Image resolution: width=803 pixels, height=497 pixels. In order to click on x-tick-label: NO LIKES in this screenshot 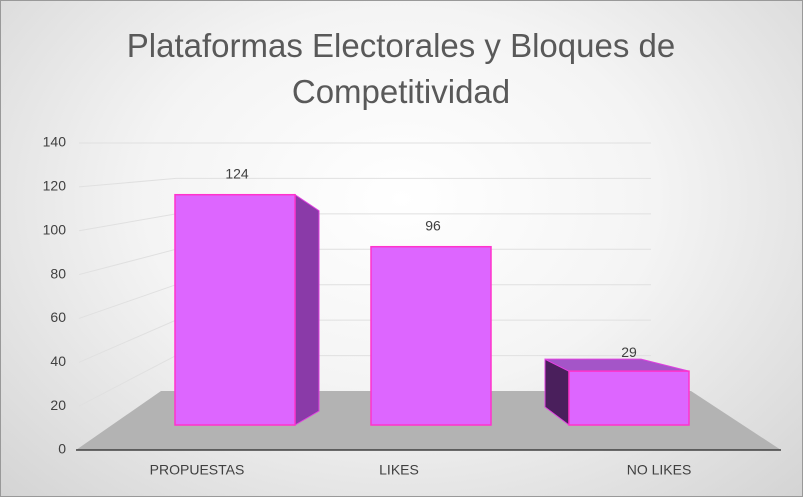, I will do `click(659, 470)`.